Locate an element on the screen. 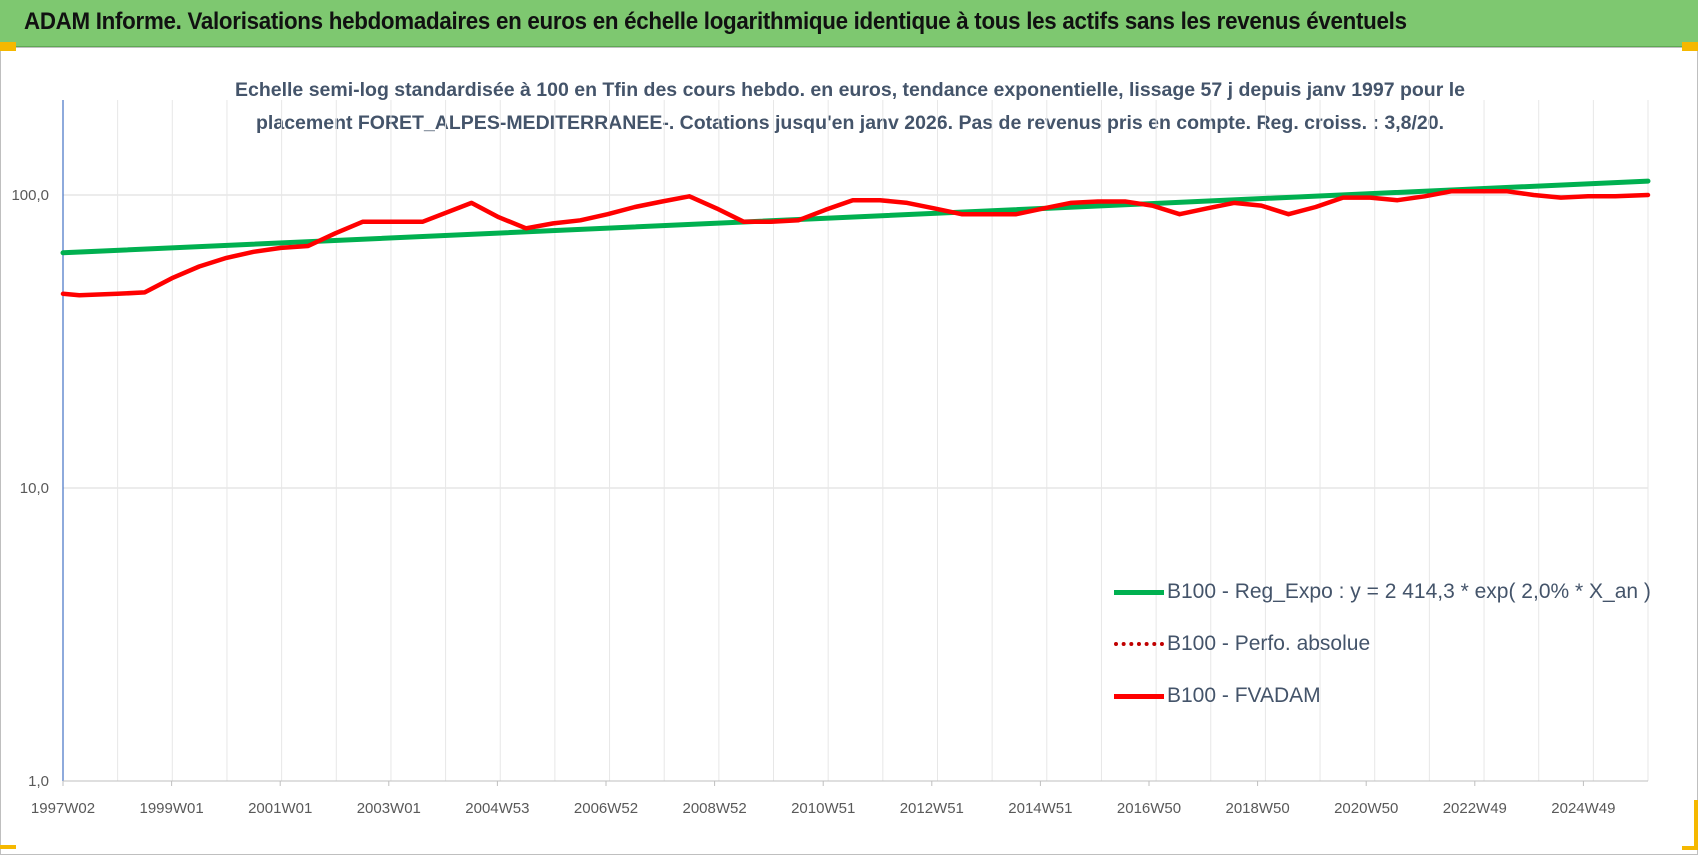 The height and width of the screenshot is (855, 1698). corner-marker-top-right is located at coordinates (1690, 46).